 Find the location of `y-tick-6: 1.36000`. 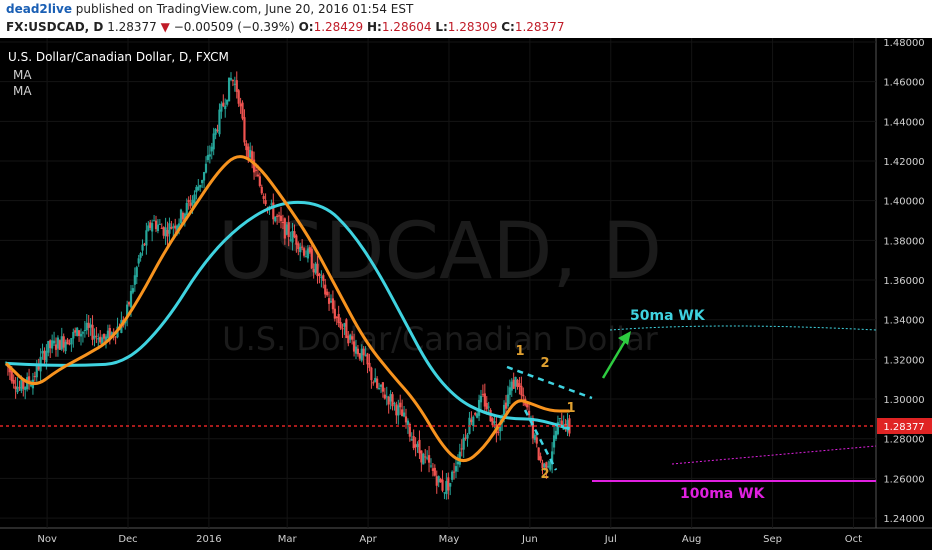

y-tick-6: 1.36000 is located at coordinates (903, 281).